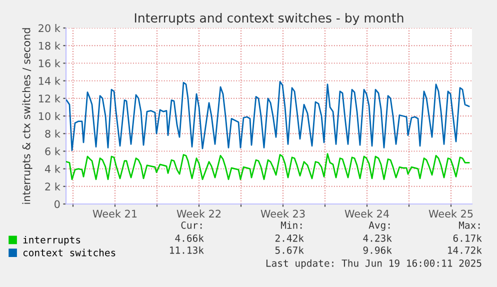  I want to click on text: 14.72k, so click(465, 250).